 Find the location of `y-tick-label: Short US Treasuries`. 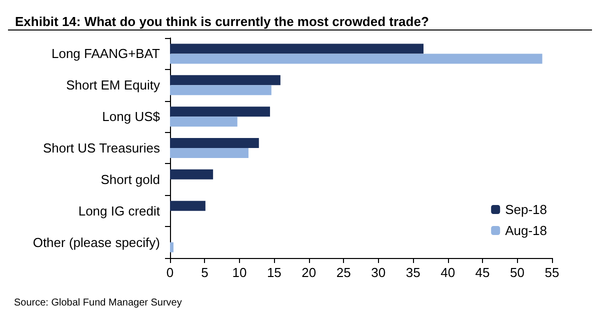

y-tick-label: Short US Treasuries is located at coordinates (101, 148).